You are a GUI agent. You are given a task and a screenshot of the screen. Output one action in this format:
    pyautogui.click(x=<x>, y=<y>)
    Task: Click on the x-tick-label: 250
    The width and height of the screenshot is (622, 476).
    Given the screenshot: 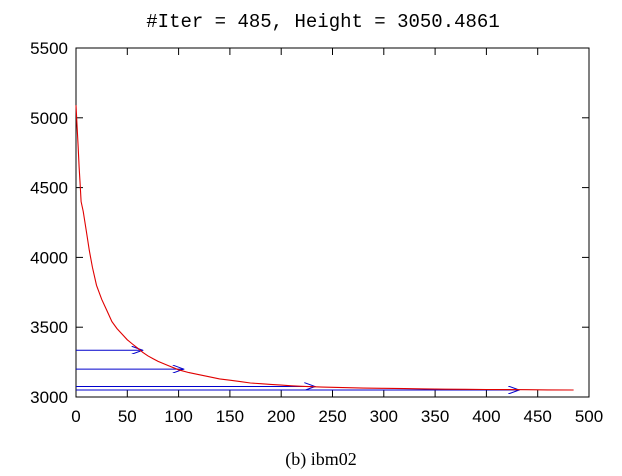 What is the action you would take?
    pyautogui.click(x=332, y=416)
    